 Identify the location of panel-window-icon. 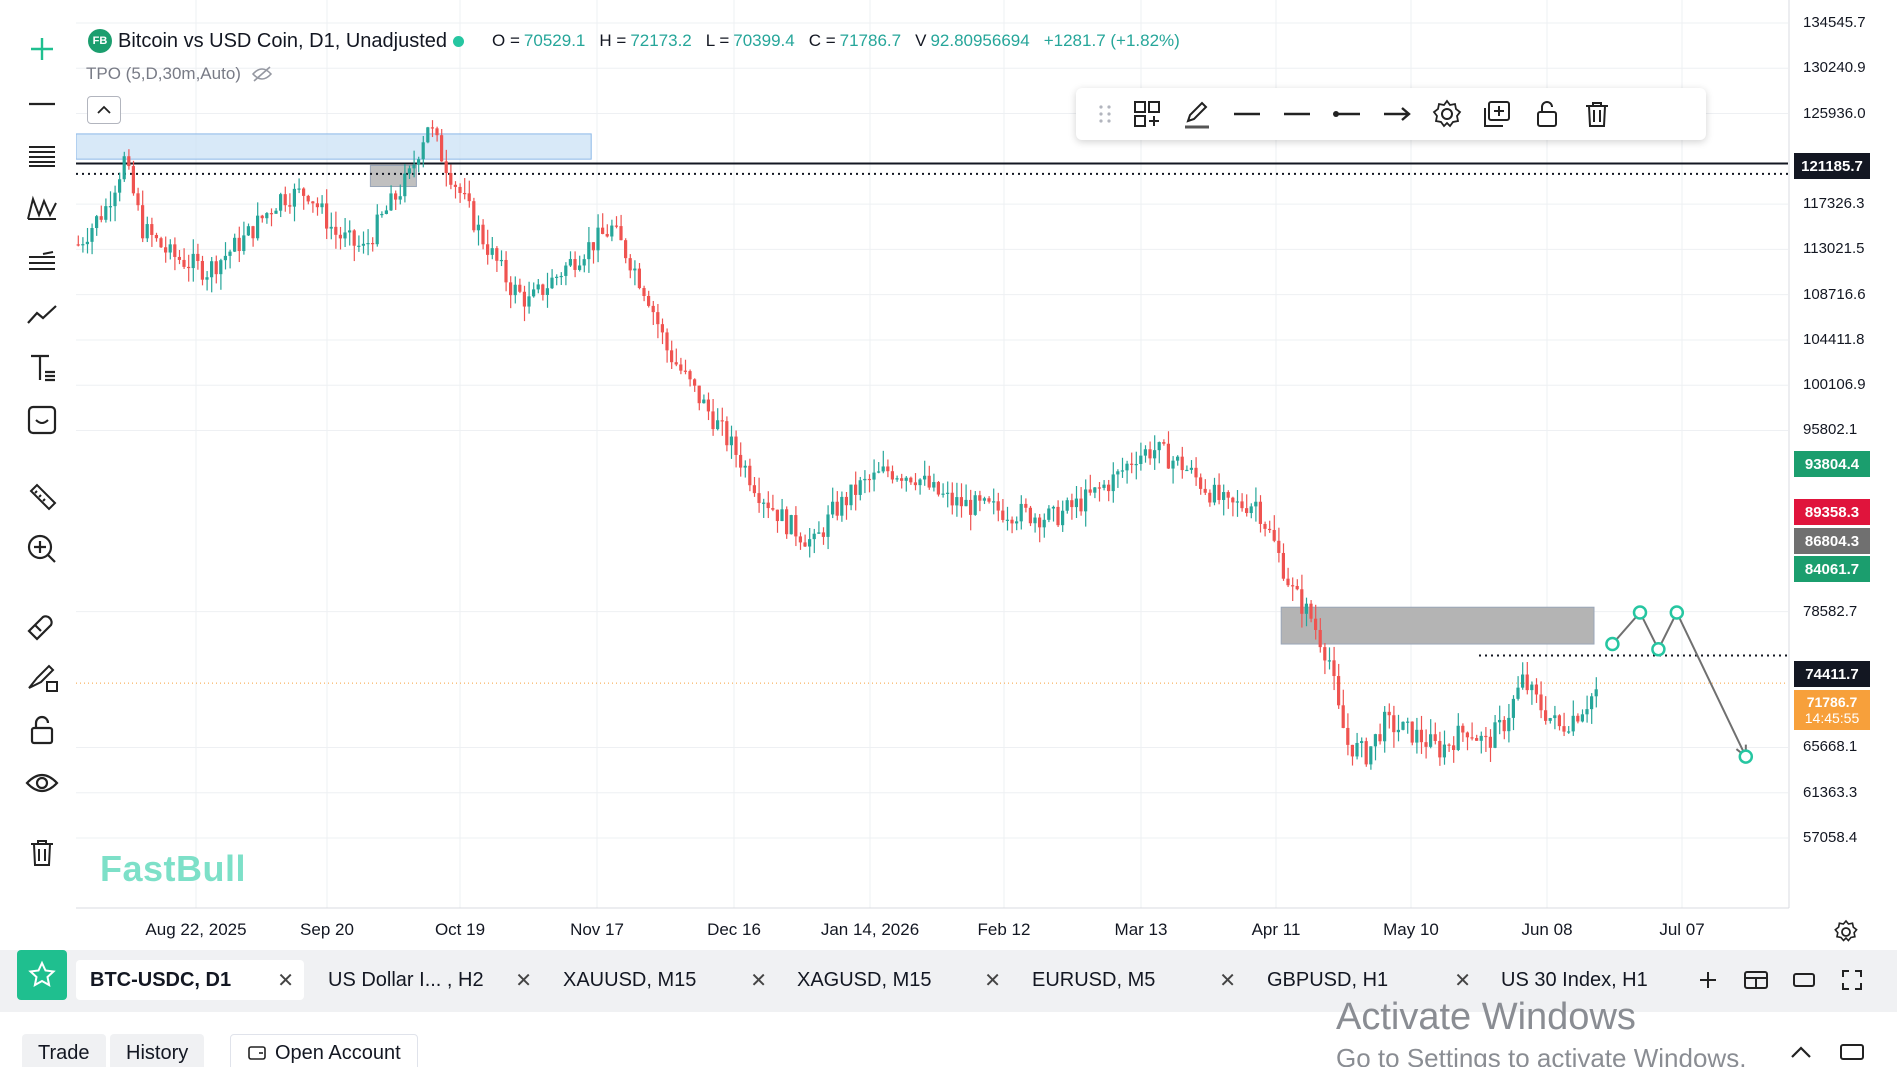
(1852, 1051).